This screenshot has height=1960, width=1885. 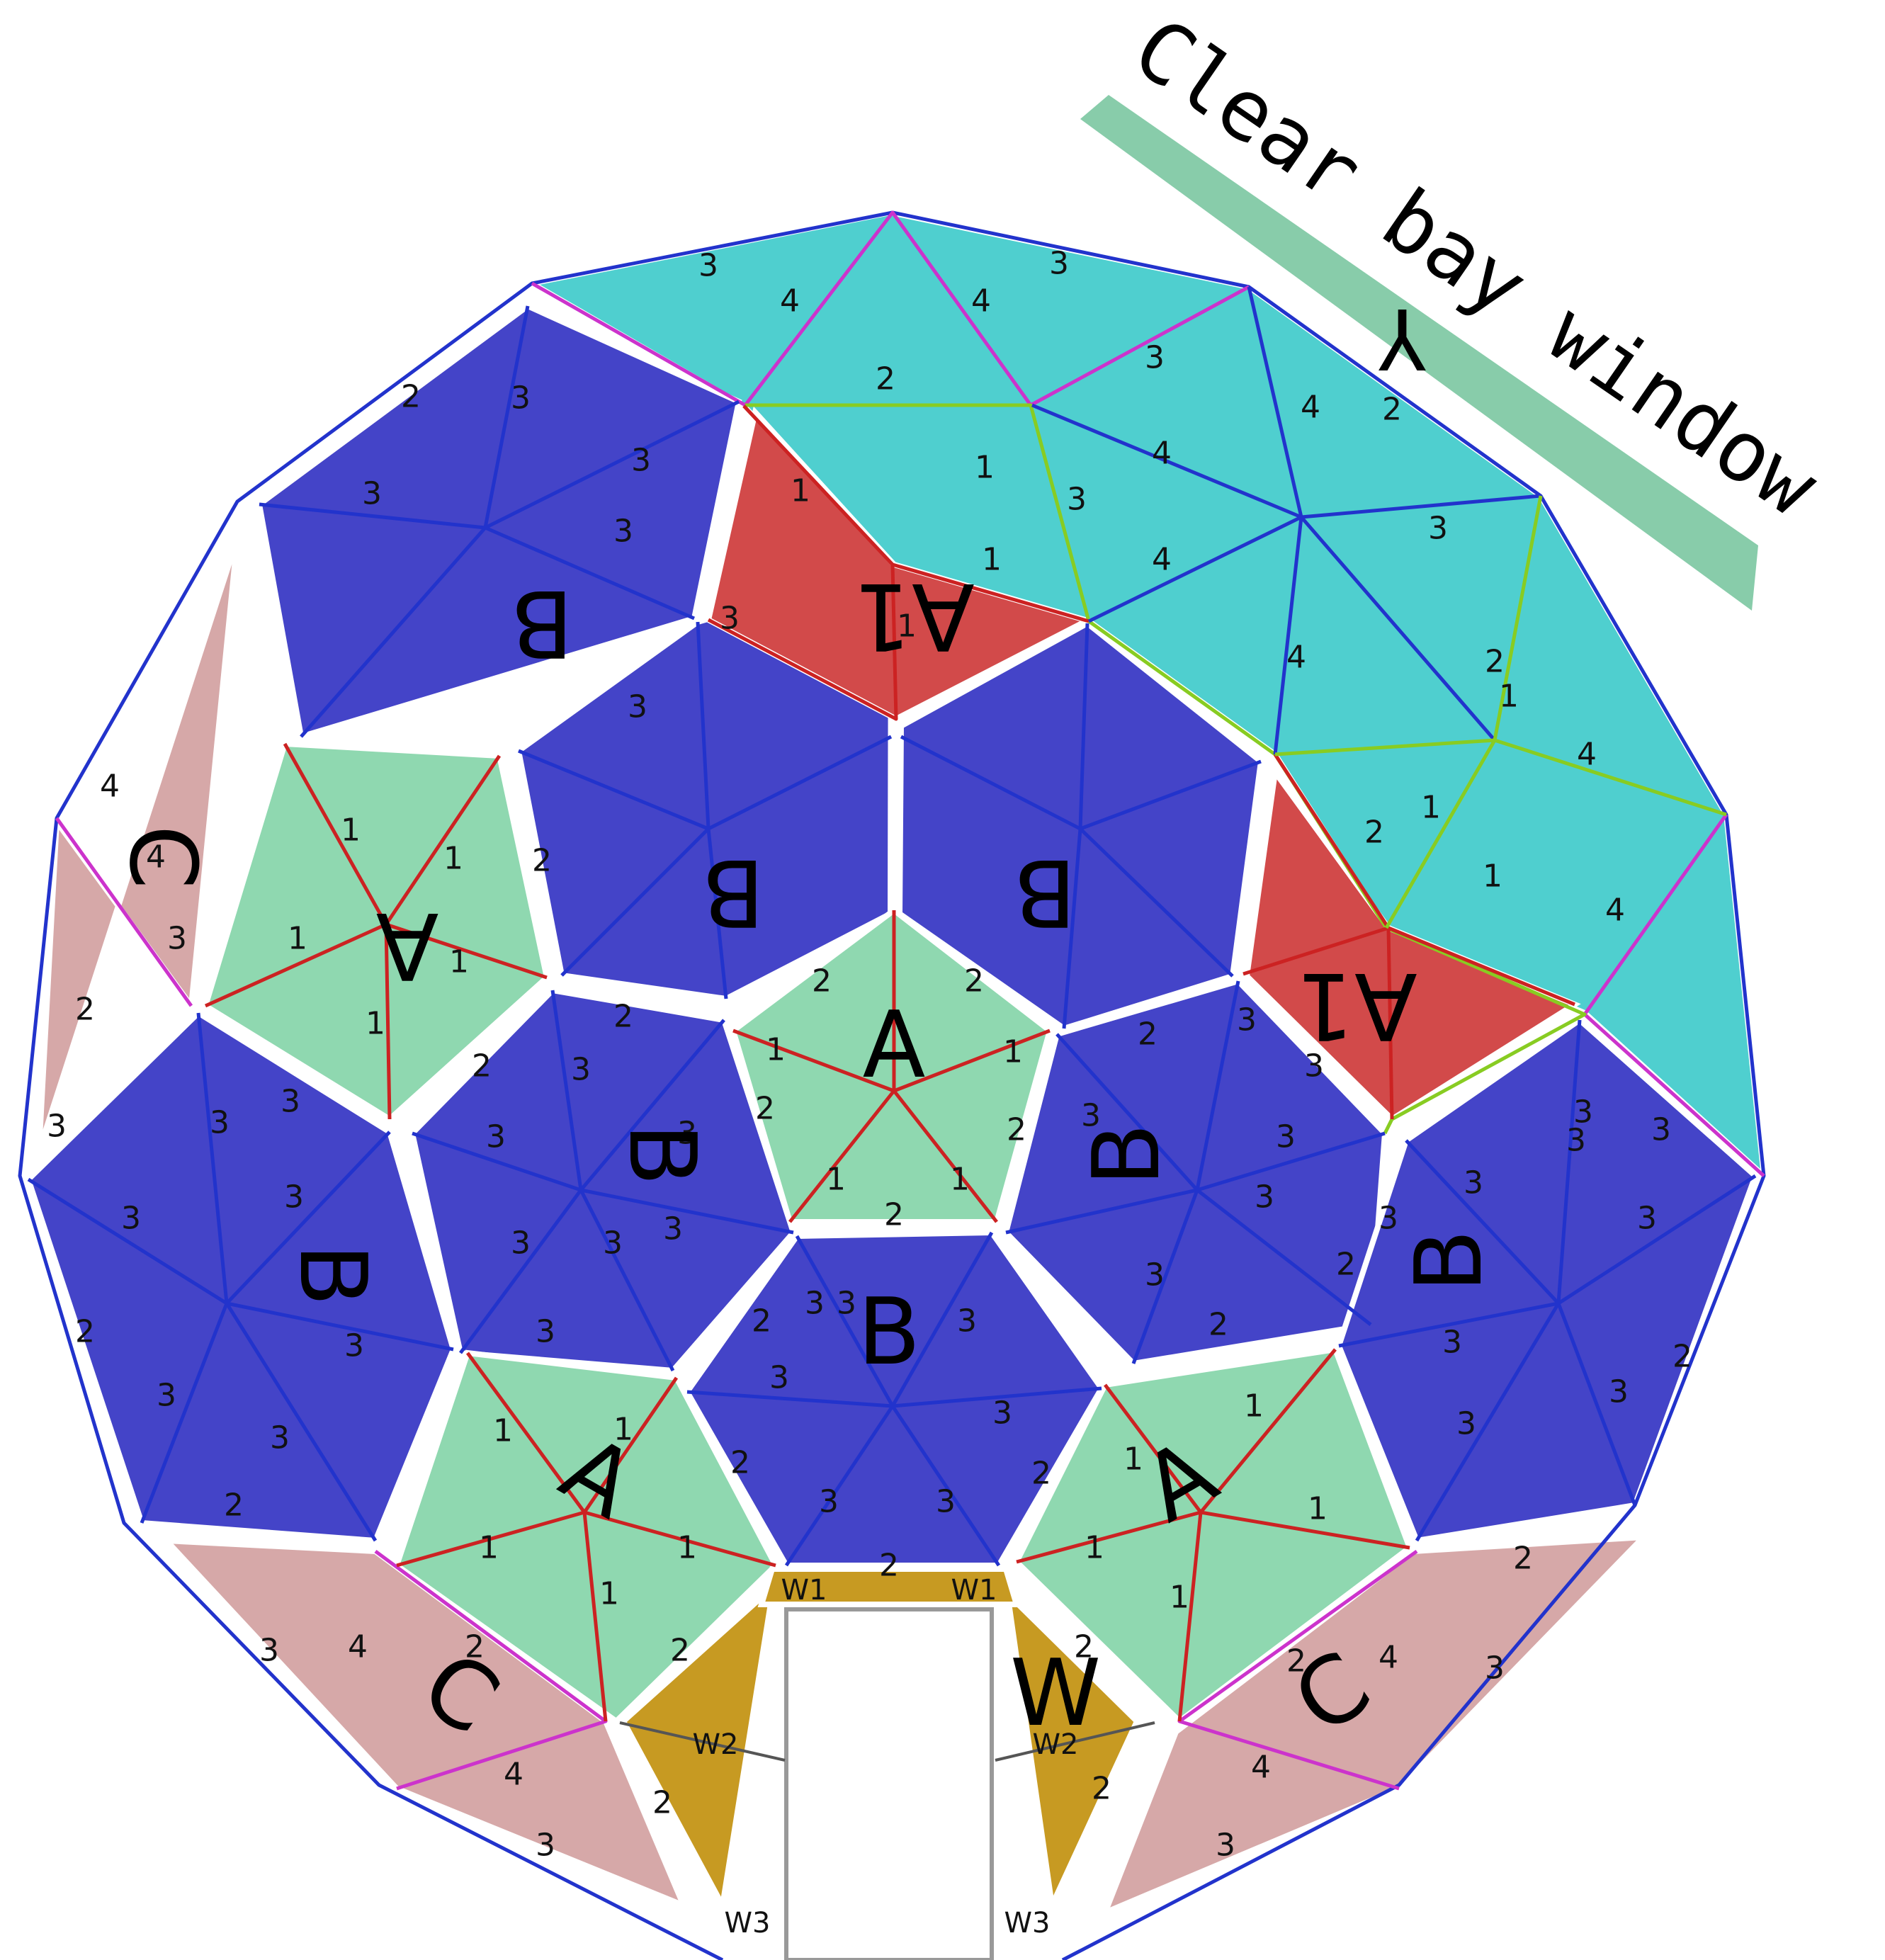 What do you see at coordinates (914, 616) in the screenshot?
I see `panel-letter: A1` at bounding box center [914, 616].